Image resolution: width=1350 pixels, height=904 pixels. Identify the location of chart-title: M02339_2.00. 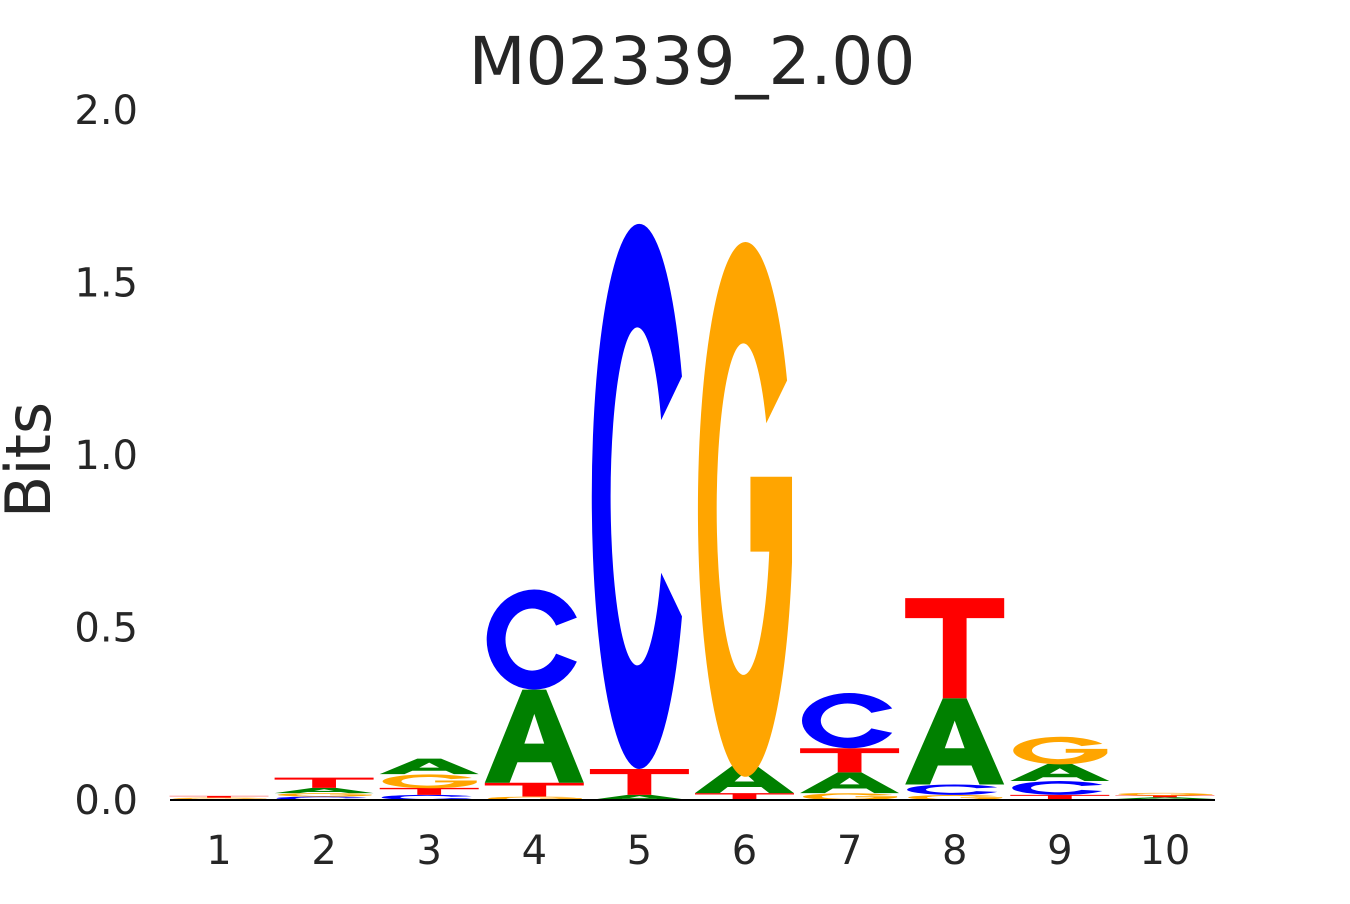
(692, 61).